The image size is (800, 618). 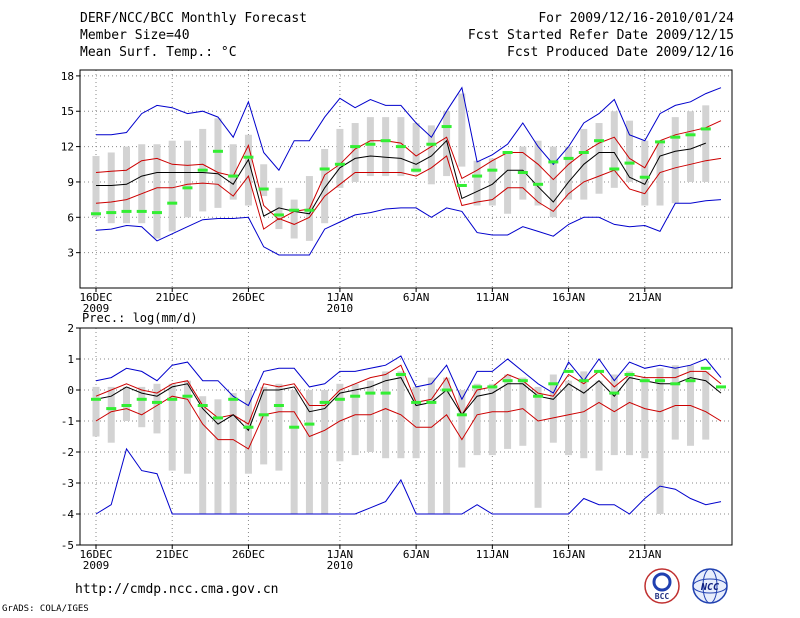 I want to click on bcc-logo-text: BCC, so click(x=662, y=596).